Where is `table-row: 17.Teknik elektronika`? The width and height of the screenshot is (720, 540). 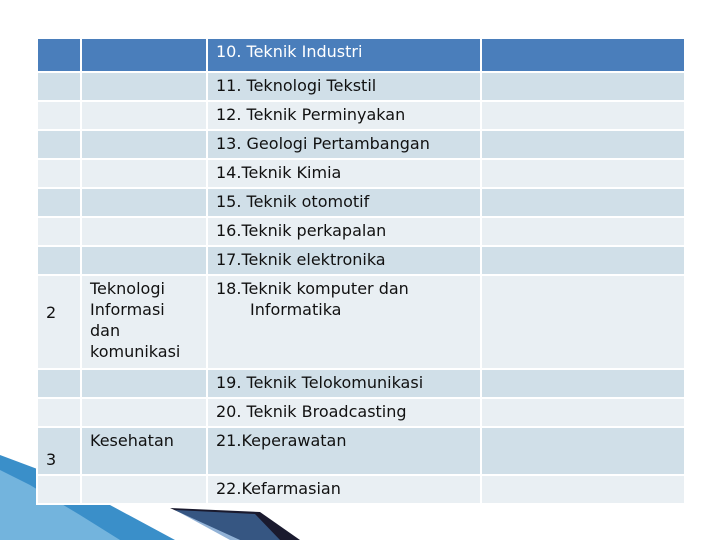
table-row: 17.Teknik elektronika is located at coordinates (361, 260).